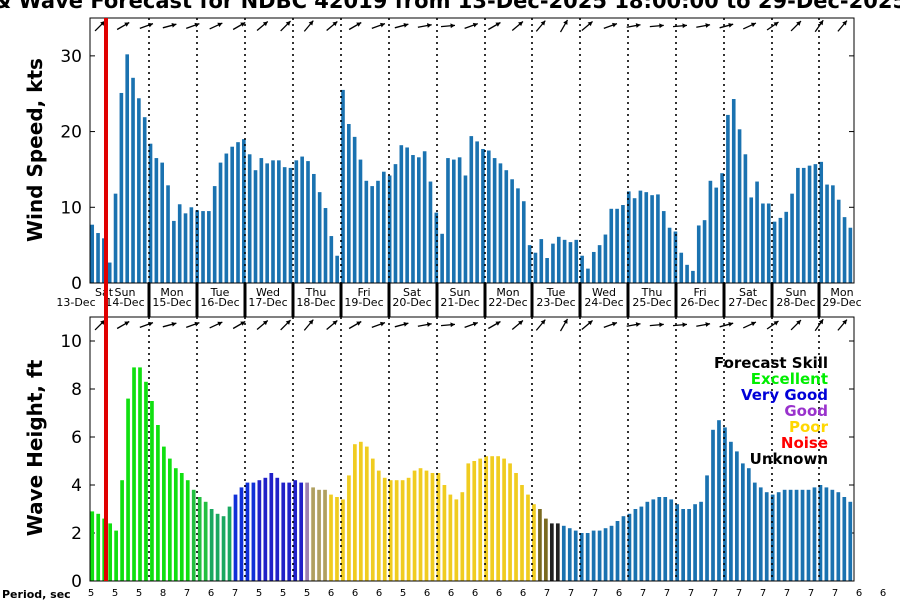  What do you see at coordinates (795, 302) in the screenshot?
I see `date-label: 28-Dec` at bounding box center [795, 302].